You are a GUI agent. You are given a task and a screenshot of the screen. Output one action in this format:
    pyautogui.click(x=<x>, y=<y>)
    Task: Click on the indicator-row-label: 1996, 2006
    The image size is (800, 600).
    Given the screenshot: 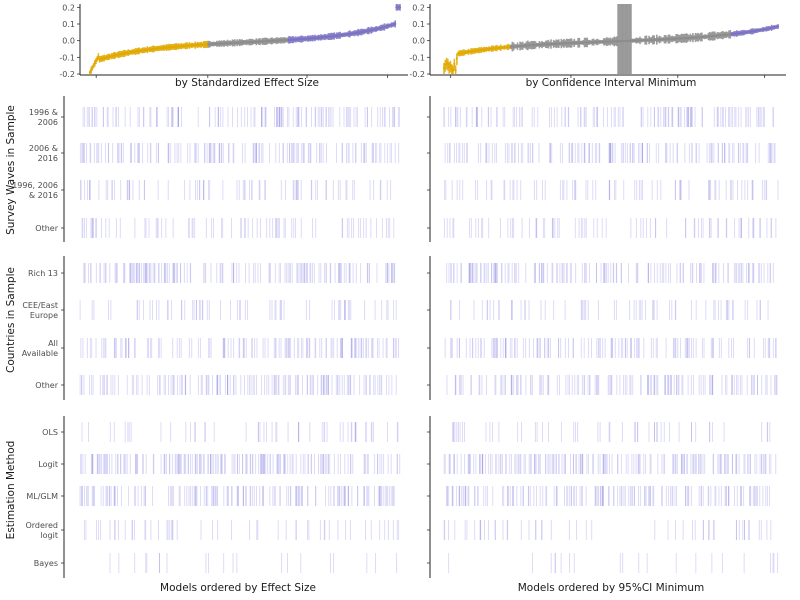 What is the action you would take?
    pyautogui.click(x=35, y=185)
    